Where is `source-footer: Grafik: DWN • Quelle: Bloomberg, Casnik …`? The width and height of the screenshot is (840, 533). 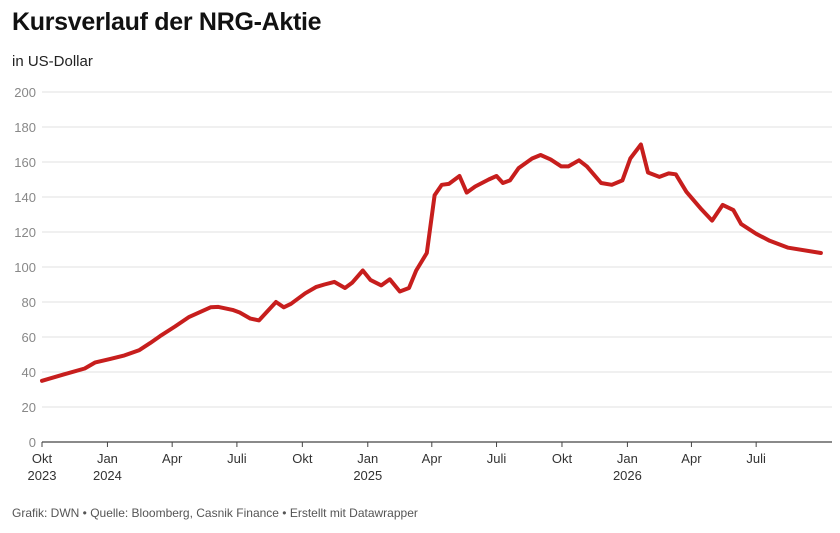 source-footer: Grafik: DWN • Quelle: Bloomberg, Casnik … is located at coordinates (215, 513).